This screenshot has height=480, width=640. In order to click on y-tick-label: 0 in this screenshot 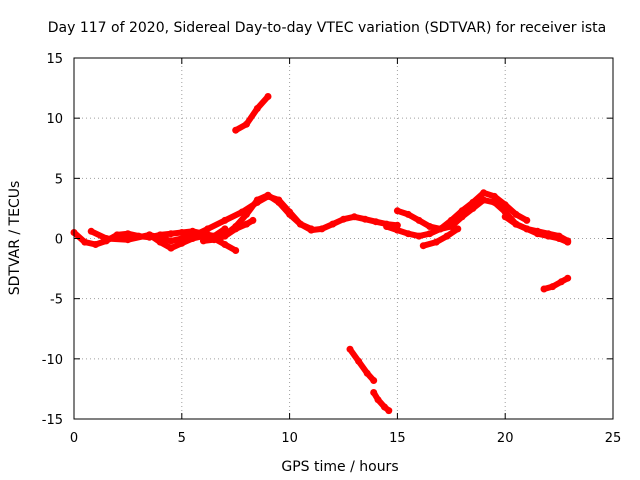, I will do `click(59, 240)`.